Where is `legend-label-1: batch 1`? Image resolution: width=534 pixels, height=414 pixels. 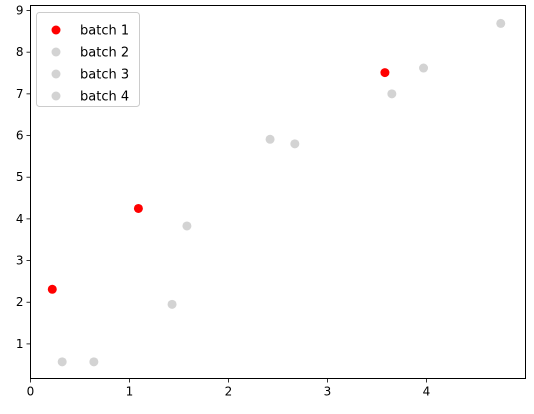
legend-label-1: batch 1 is located at coordinates (104, 31).